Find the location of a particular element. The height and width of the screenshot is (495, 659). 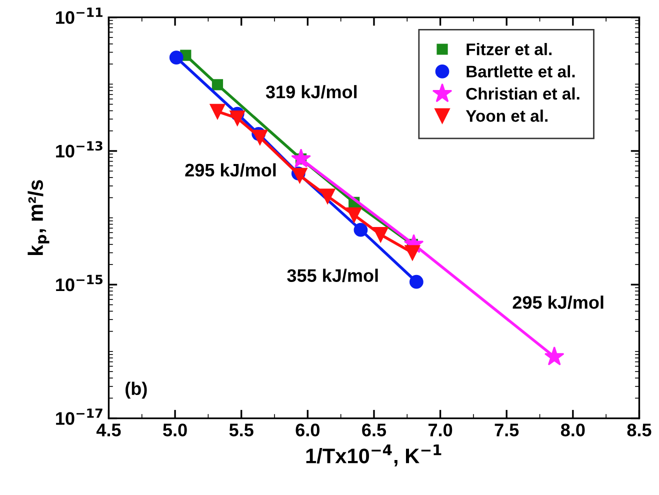

x-tick-label: 7.0 is located at coordinates (440, 430).